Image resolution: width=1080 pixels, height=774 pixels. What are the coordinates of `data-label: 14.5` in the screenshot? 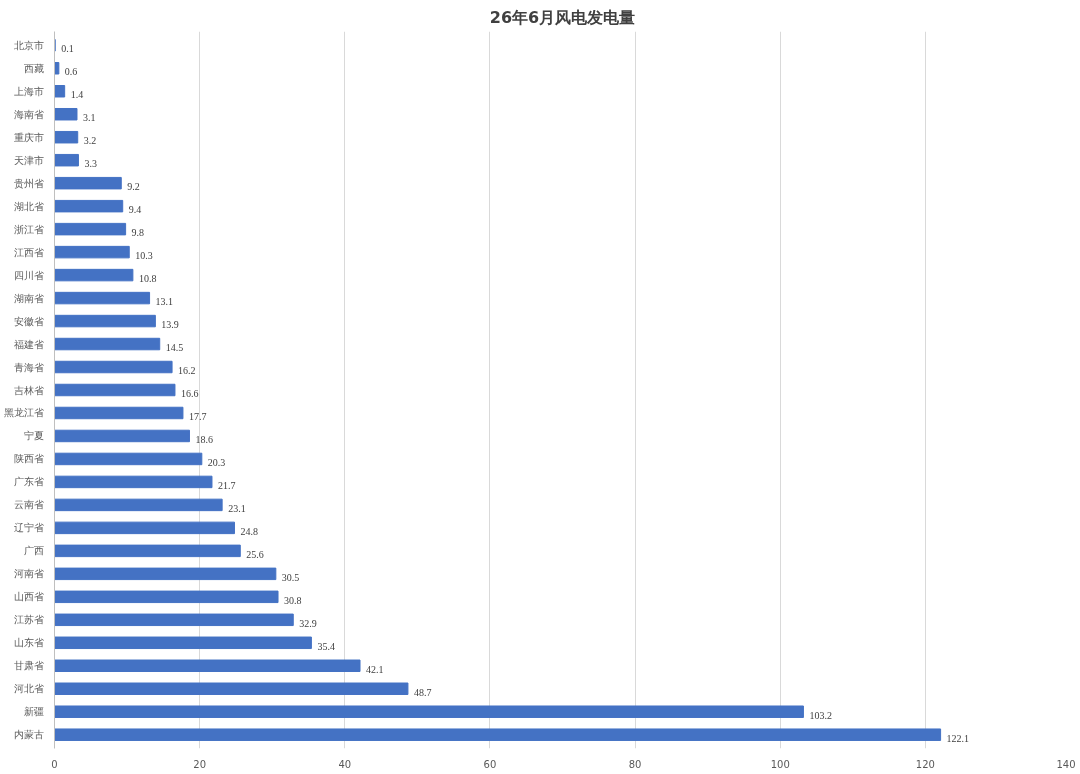 It's located at (174, 348).